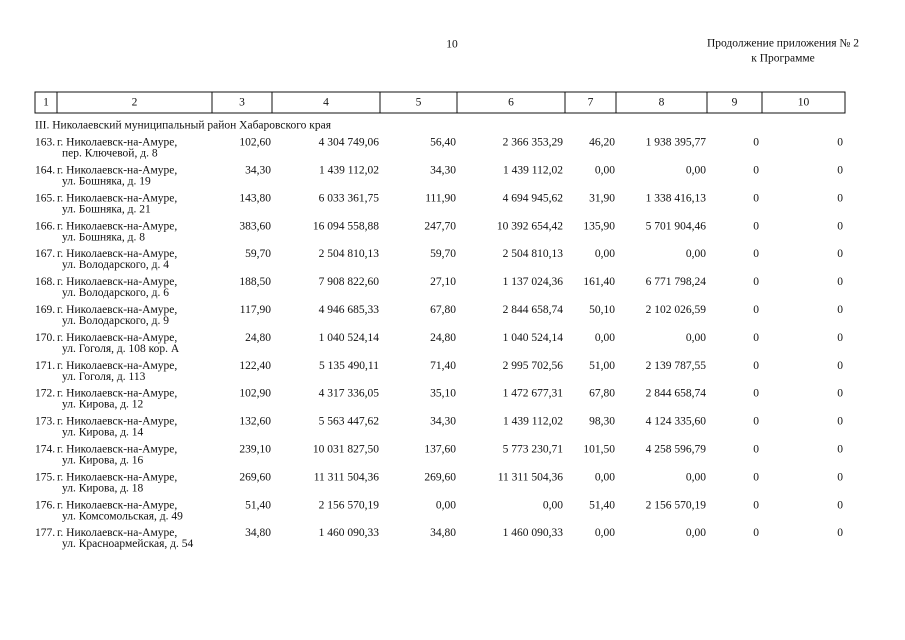  What do you see at coordinates (443, 171) in the screenshot?
I see `cell-value: 34,30` at bounding box center [443, 171].